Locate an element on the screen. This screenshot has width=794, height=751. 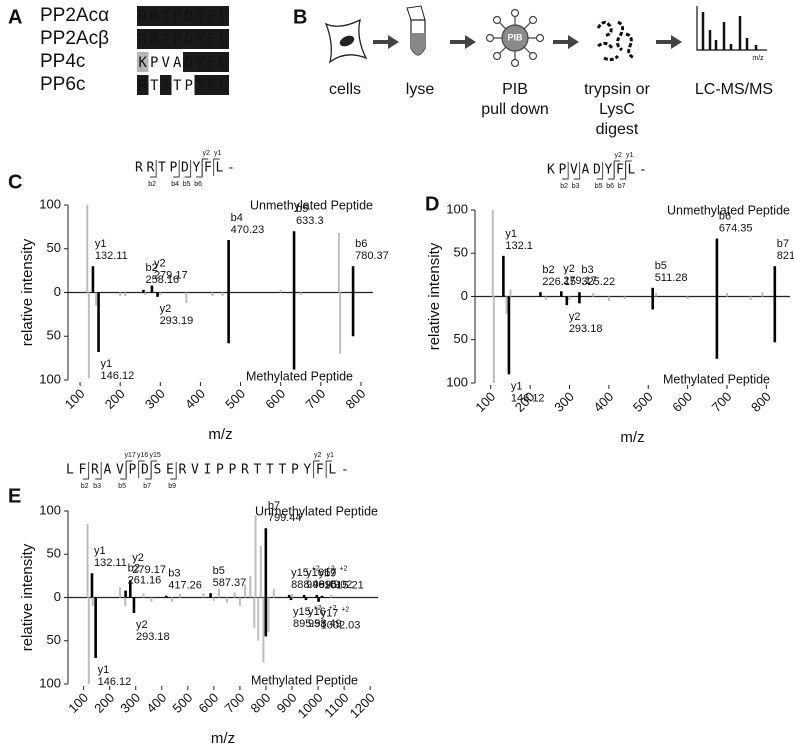
mz-label: 995.02 is located at coordinates (336, 585).